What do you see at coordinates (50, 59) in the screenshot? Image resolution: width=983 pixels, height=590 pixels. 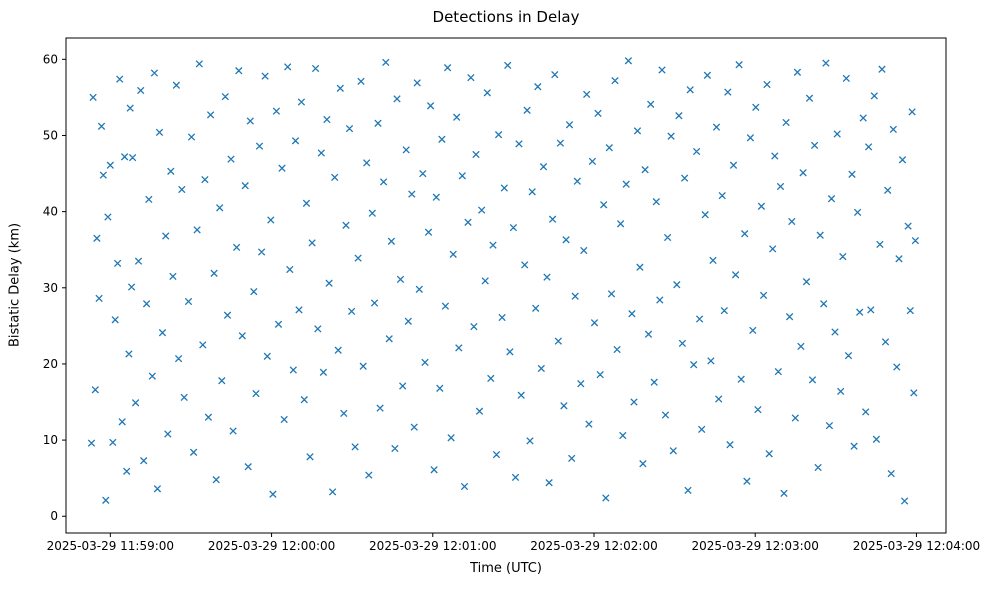 I see `y-tick-label: 60` at bounding box center [50, 59].